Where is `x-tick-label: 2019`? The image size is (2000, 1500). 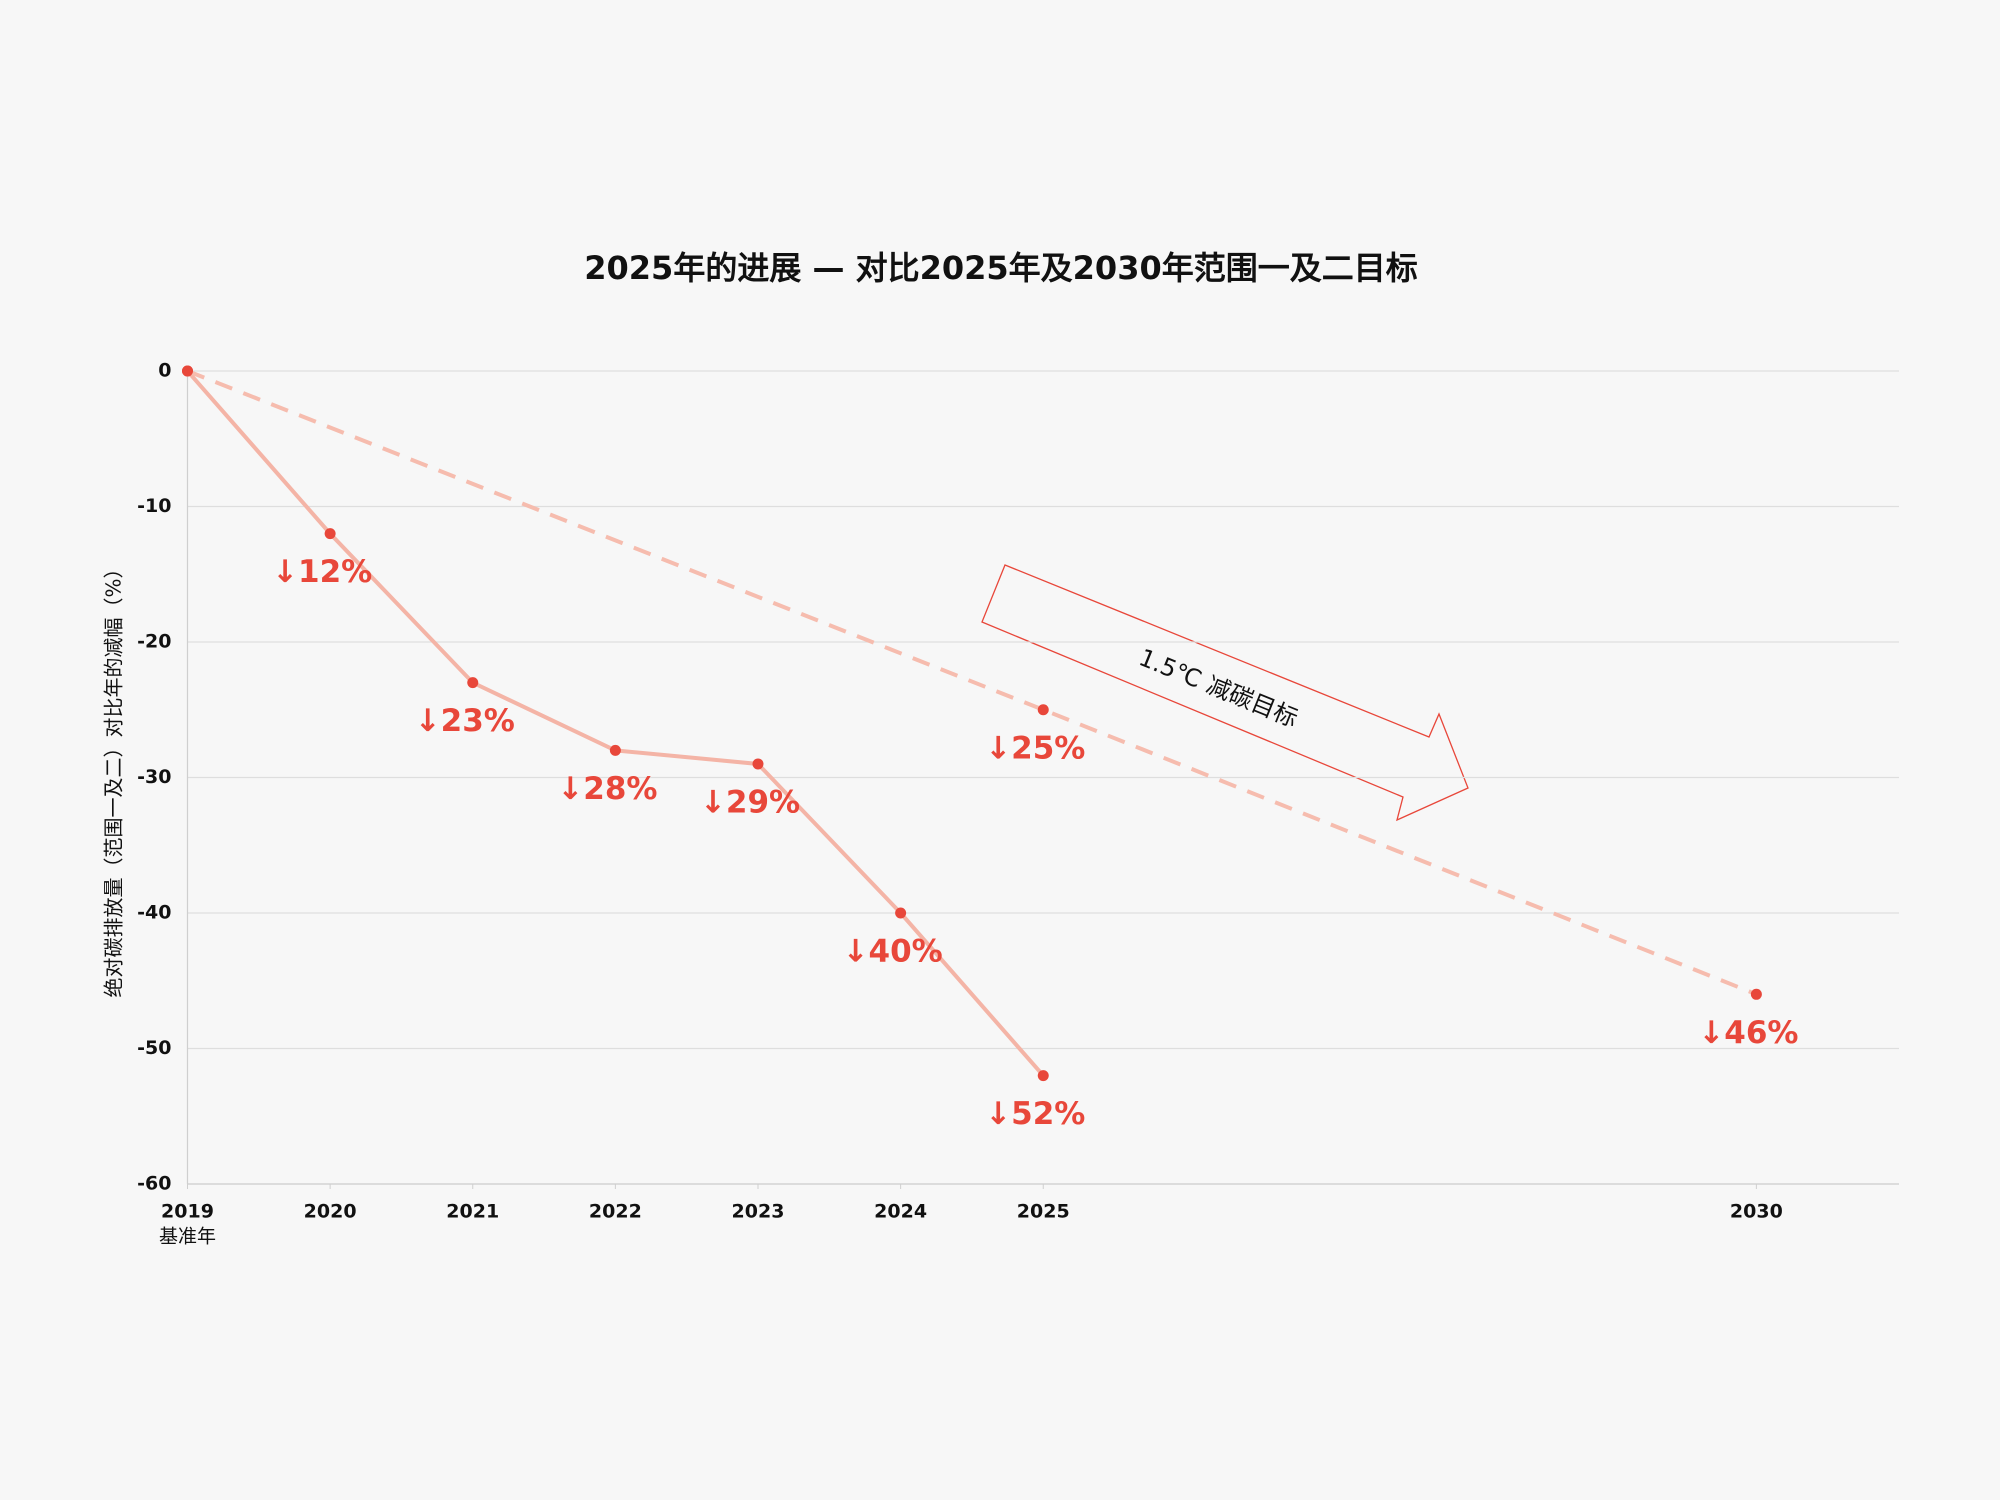
x-tick-label: 2019 is located at coordinates (187, 1212).